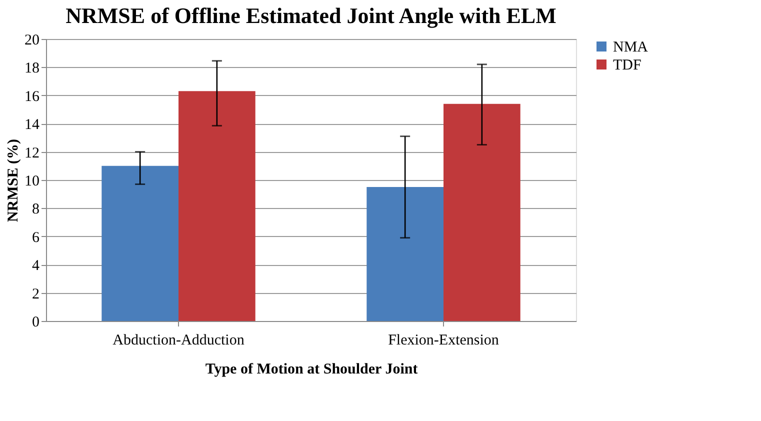 The height and width of the screenshot is (421, 761). Describe the element at coordinates (630, 48) in the screenshot. I see `legend-label: NMA` at that location.